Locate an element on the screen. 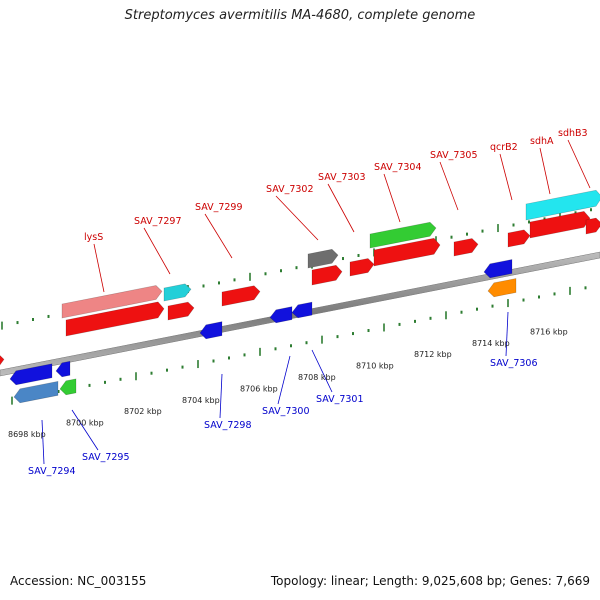  accession-text: Accession: NC_003155 is located at coordinates (78, 581).